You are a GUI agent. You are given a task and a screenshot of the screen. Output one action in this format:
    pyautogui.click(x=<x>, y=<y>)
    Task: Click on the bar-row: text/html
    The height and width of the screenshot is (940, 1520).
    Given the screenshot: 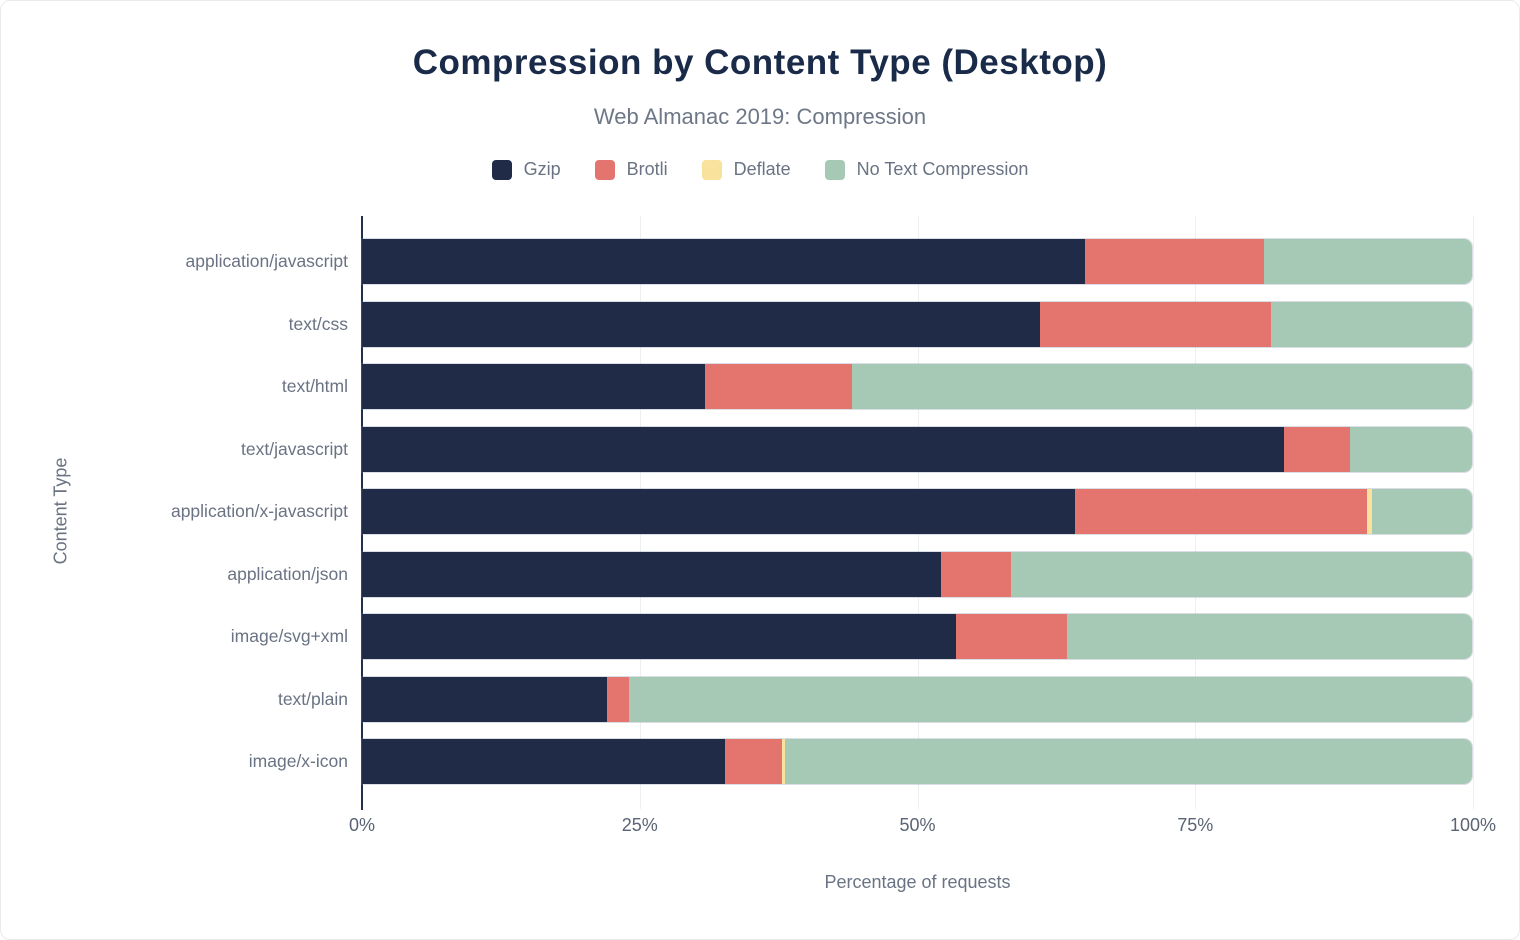 What is the action you would take?
    pyautogui.click(x=760, y=386)
    